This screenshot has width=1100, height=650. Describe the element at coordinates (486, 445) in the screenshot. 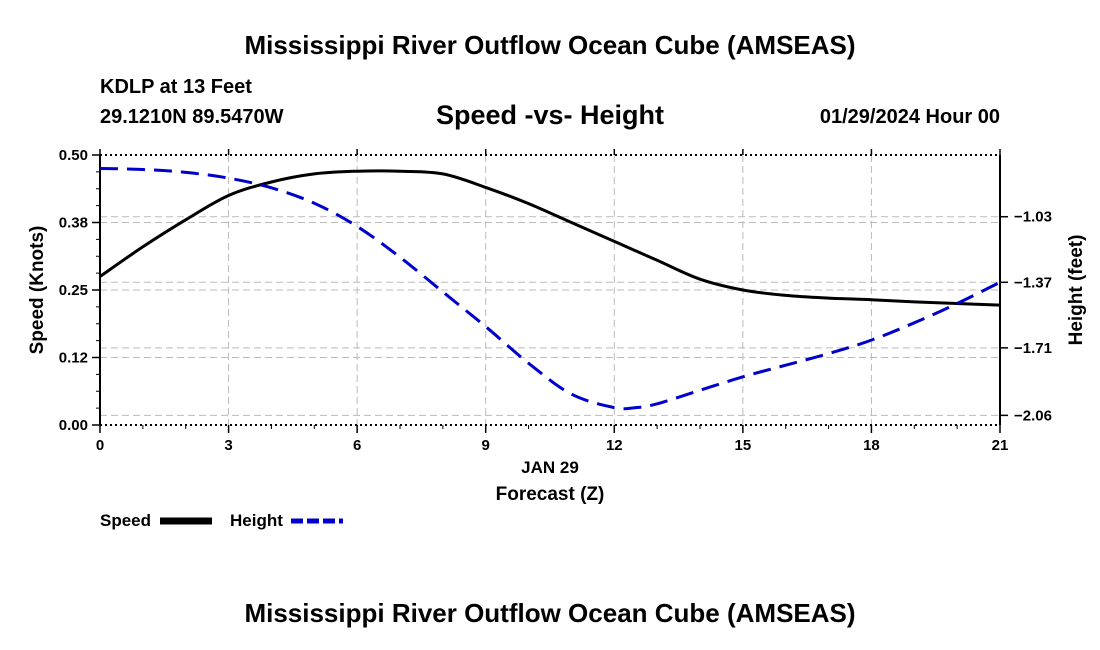

I see `x-tick-label: 9` at that location.